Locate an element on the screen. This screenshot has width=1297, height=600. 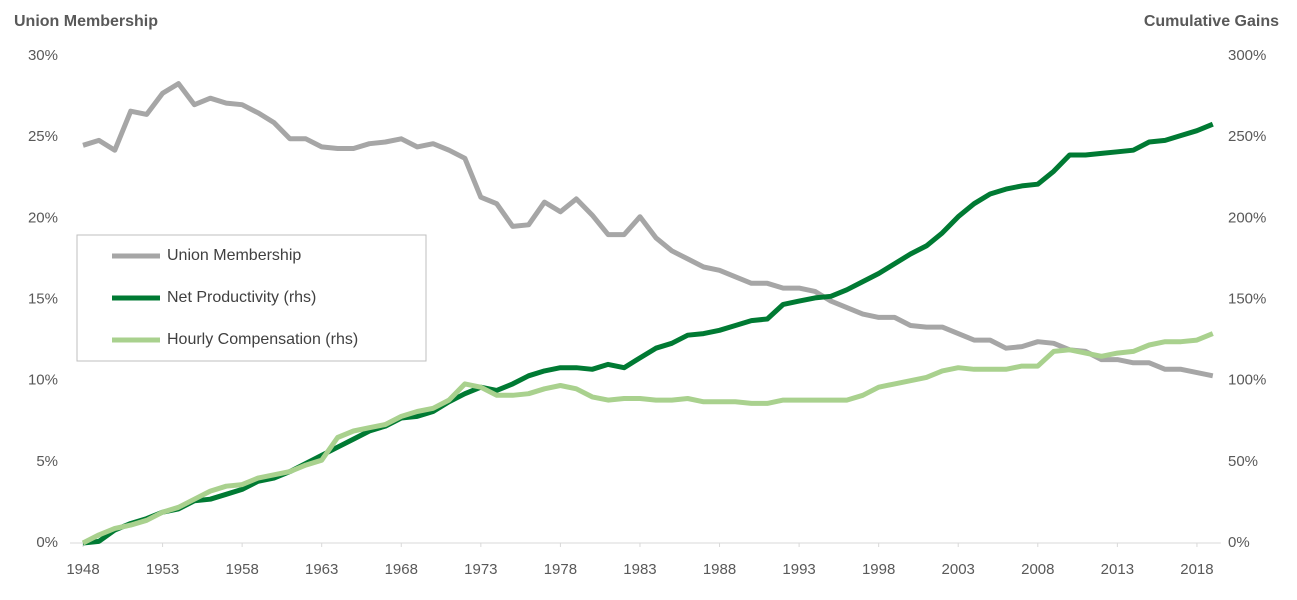
y-tick-label: 25% is located at coordinates (43, 136).